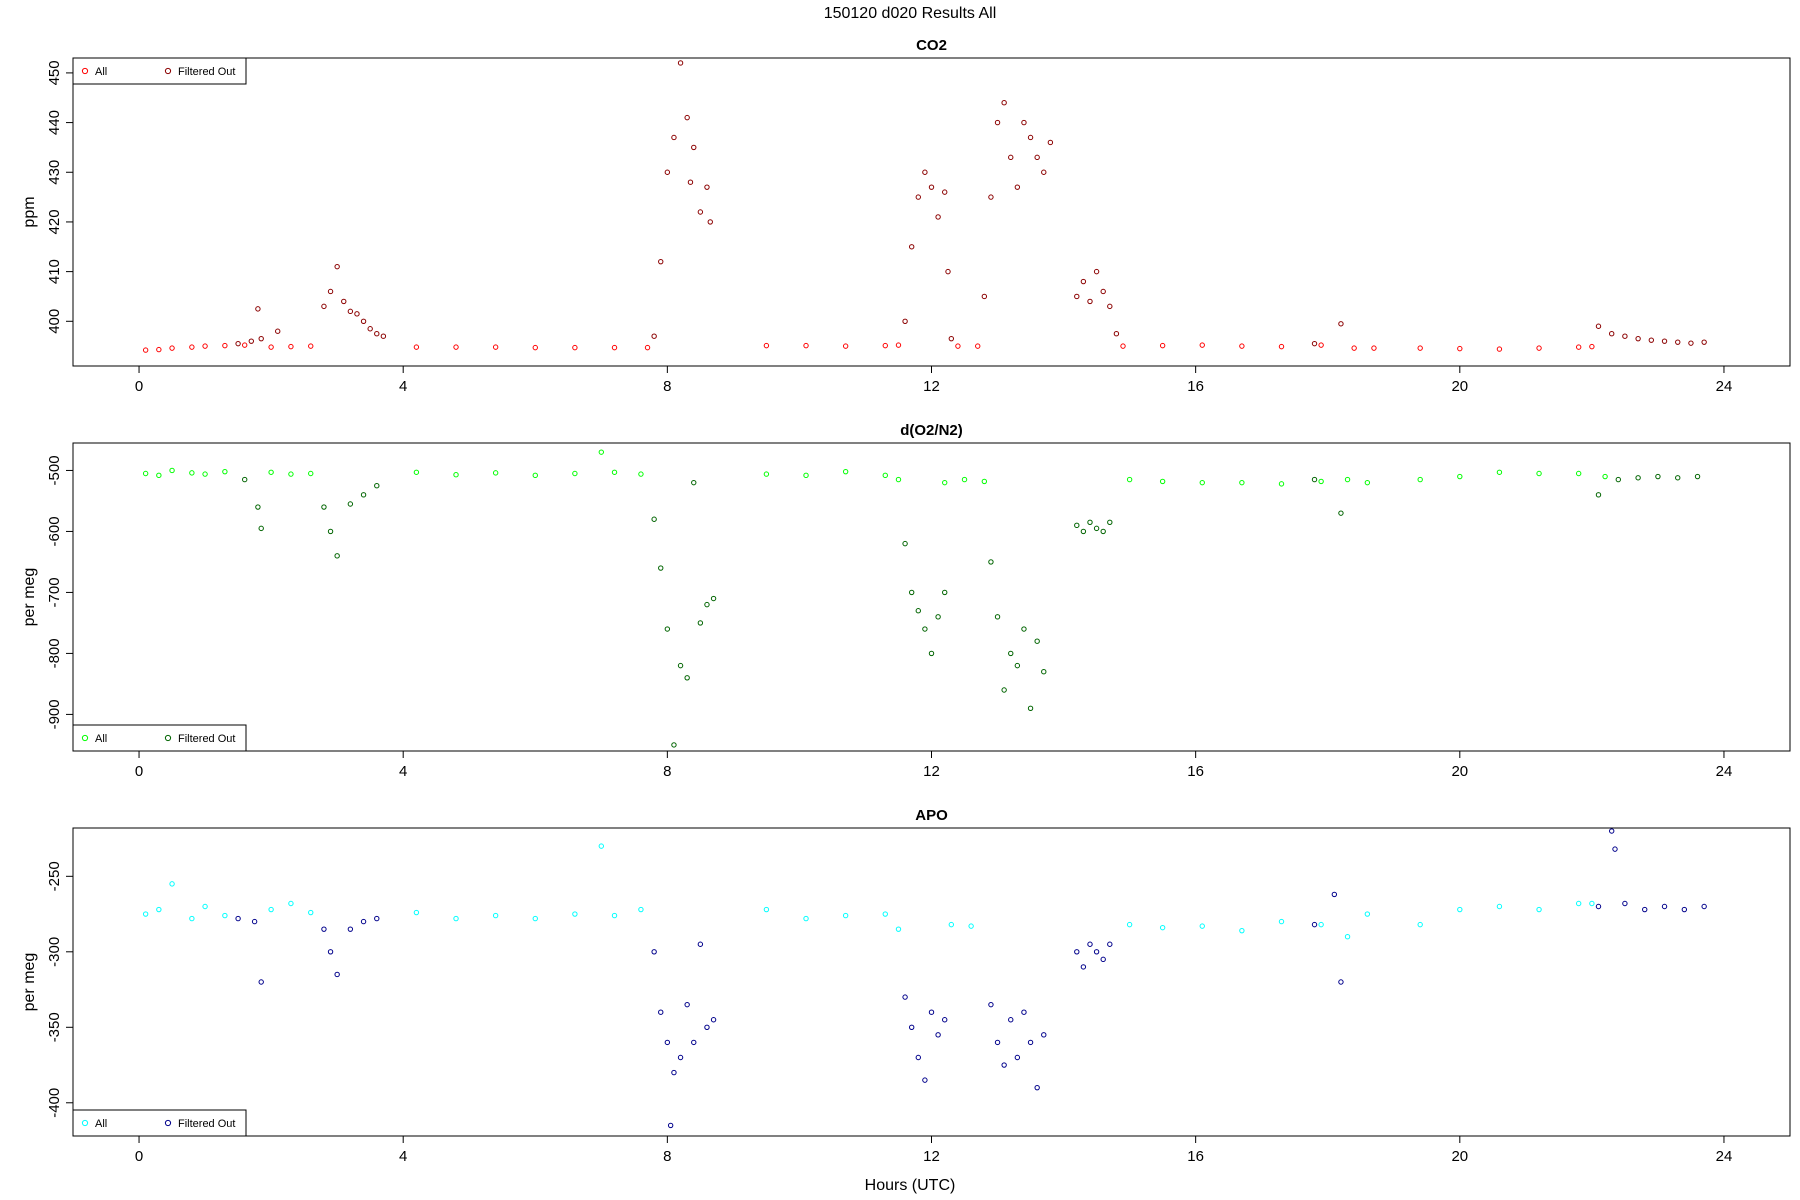 The image size is (1800, 1200). Describe the element at coordinates (54, 72) in the screenshot. I see `y-tick-label: 450` at that location.